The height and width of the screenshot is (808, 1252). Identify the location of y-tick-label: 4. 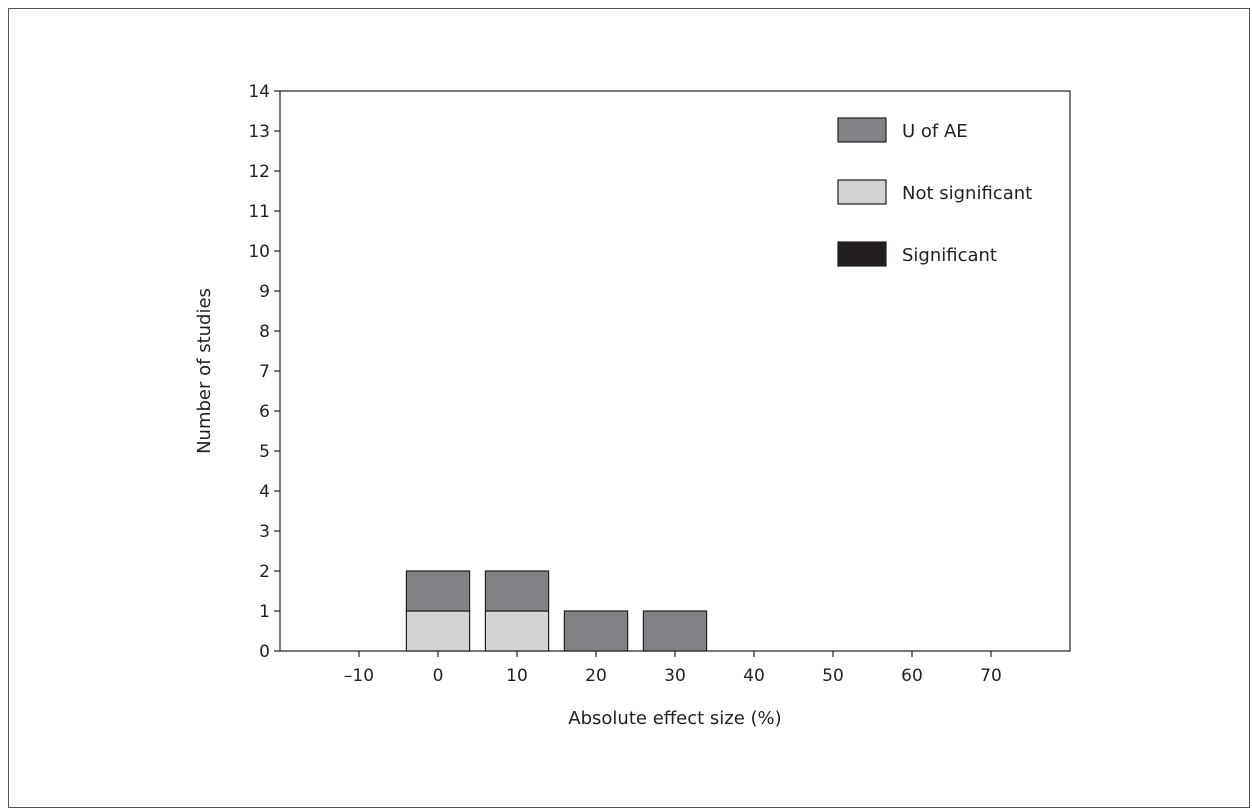
(264, 492).